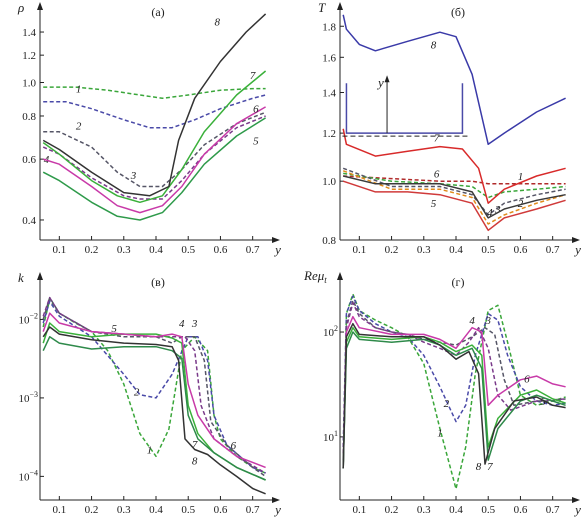  I want to click on panel-title: (в), so click(158, 282).